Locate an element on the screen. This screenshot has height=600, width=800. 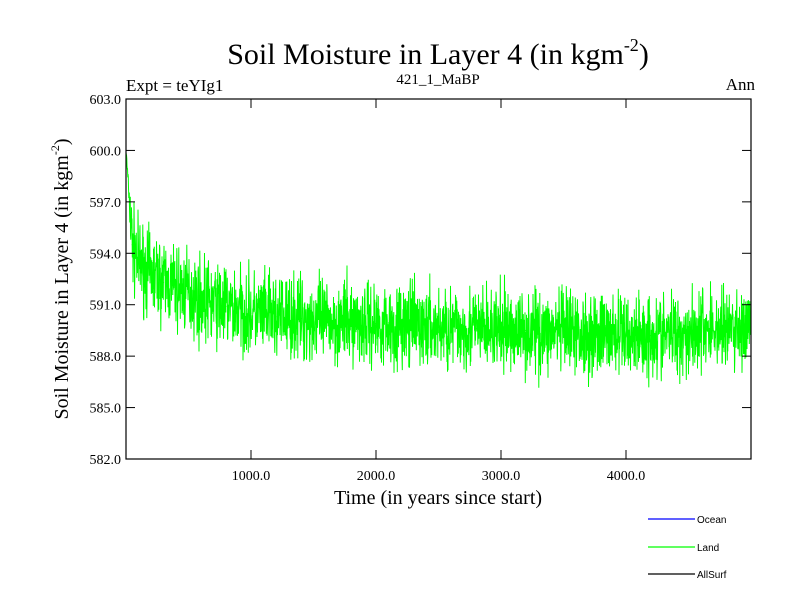
legend-label-land: Land is located at coordinates (708, 548).